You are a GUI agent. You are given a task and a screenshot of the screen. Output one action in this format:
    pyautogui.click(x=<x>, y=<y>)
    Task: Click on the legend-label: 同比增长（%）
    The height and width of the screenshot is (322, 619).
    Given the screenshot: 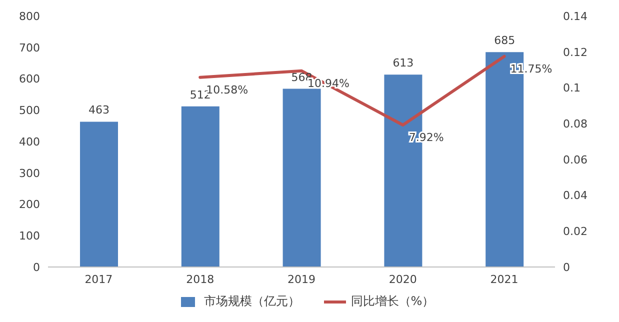 What is the action you would take?
    pyautogui.click(x=392, y=301)
    